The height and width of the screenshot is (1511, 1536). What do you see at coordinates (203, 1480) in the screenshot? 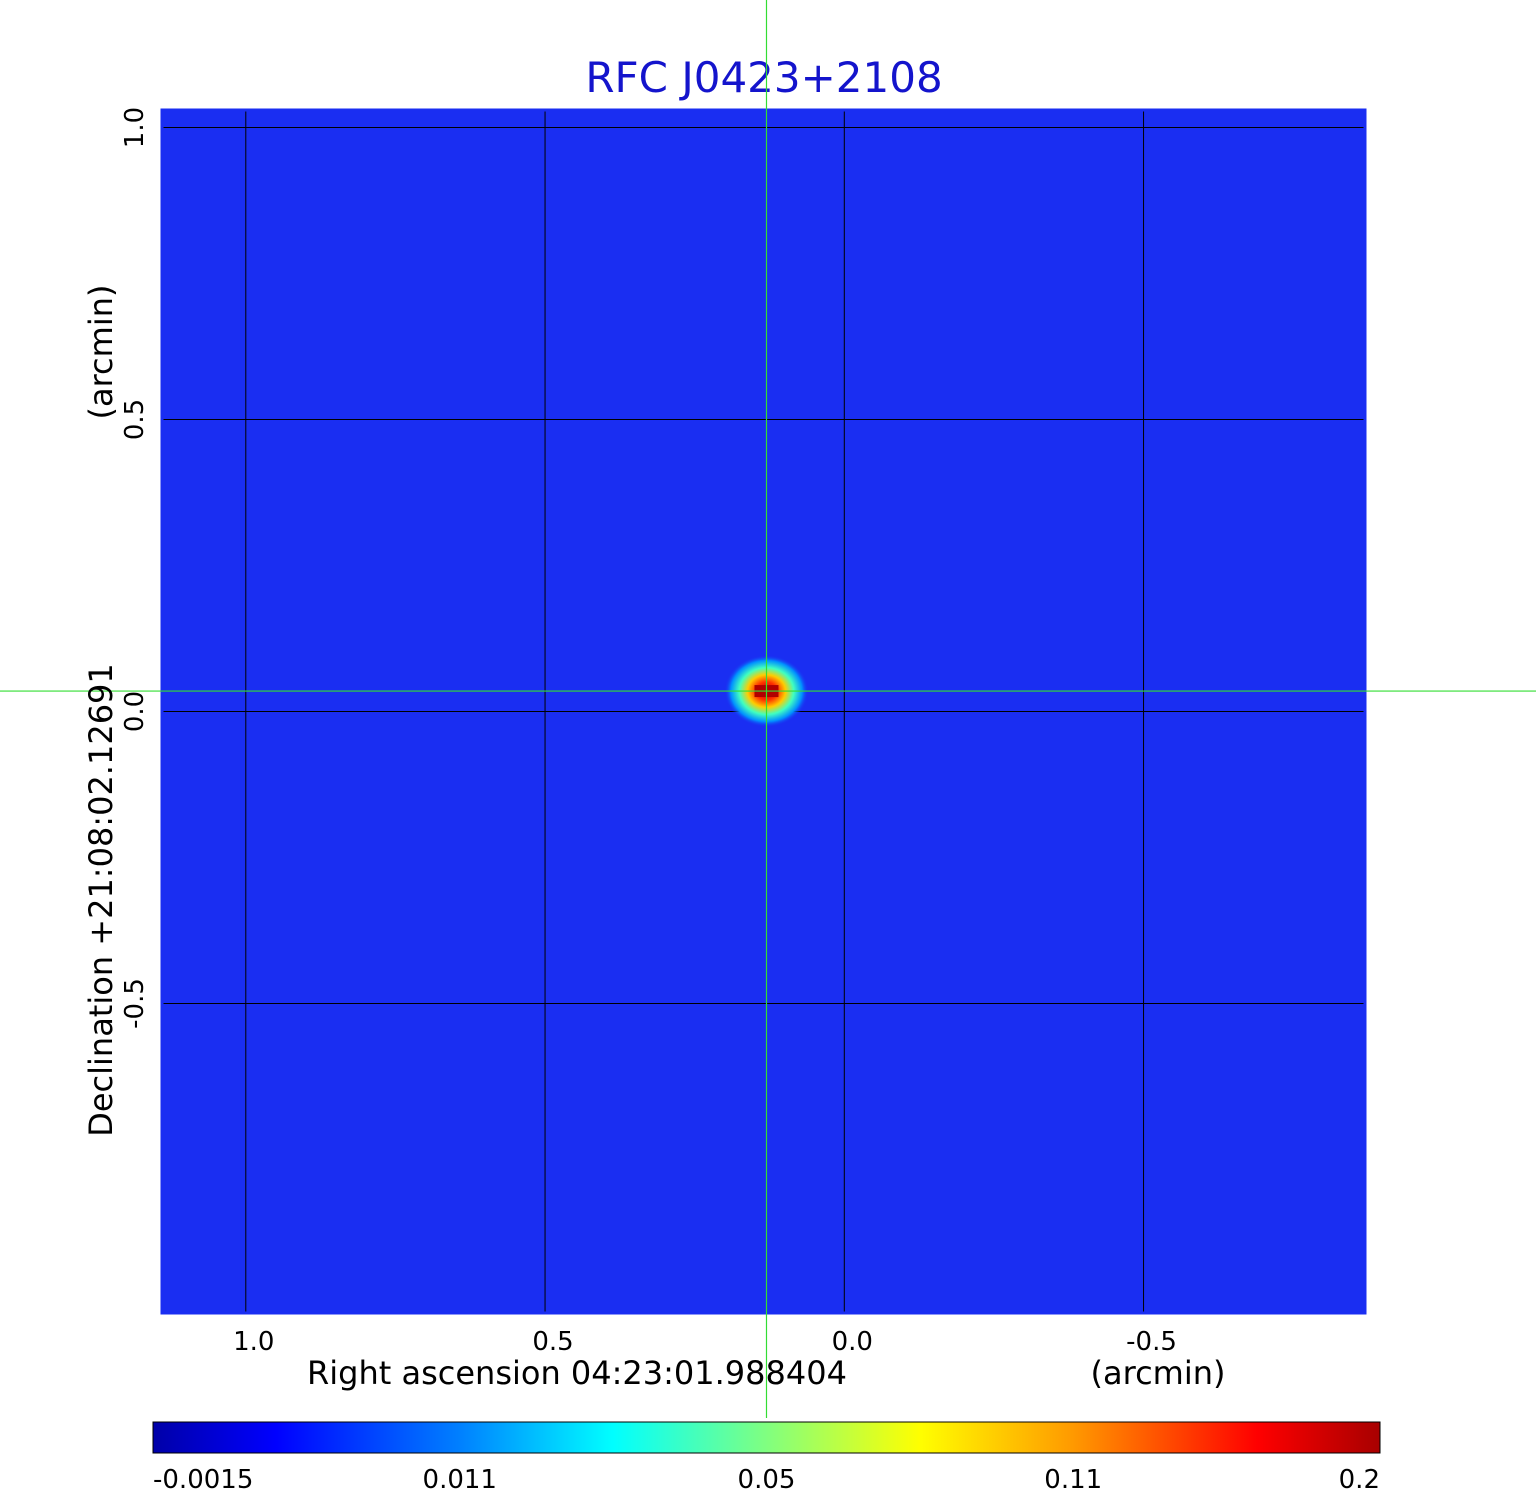
I see `colorbar-tick-label-0: -0.0015` at bounding box center [203, 1480].